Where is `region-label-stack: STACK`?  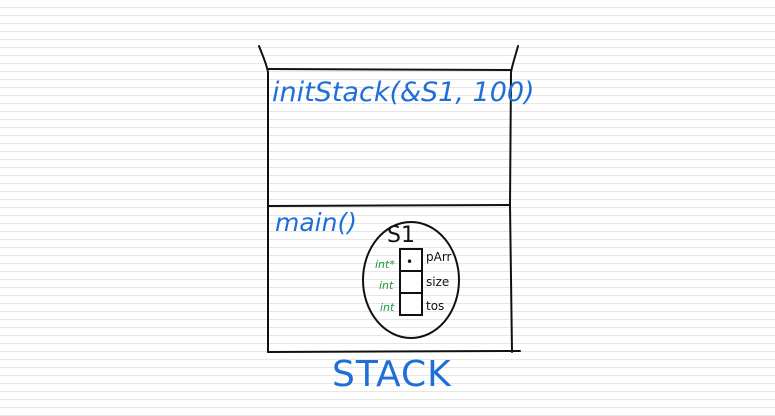 region-label-stack: STACK is located at coordinates (392, 374).